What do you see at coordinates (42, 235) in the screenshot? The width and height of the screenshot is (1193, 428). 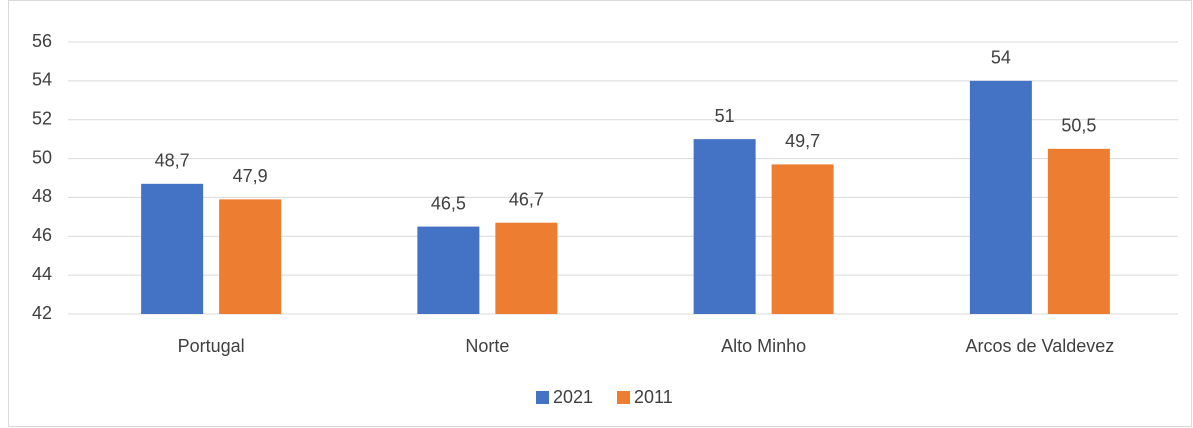 I see `y-tick-label: 46` at bounding box center [42, 235].